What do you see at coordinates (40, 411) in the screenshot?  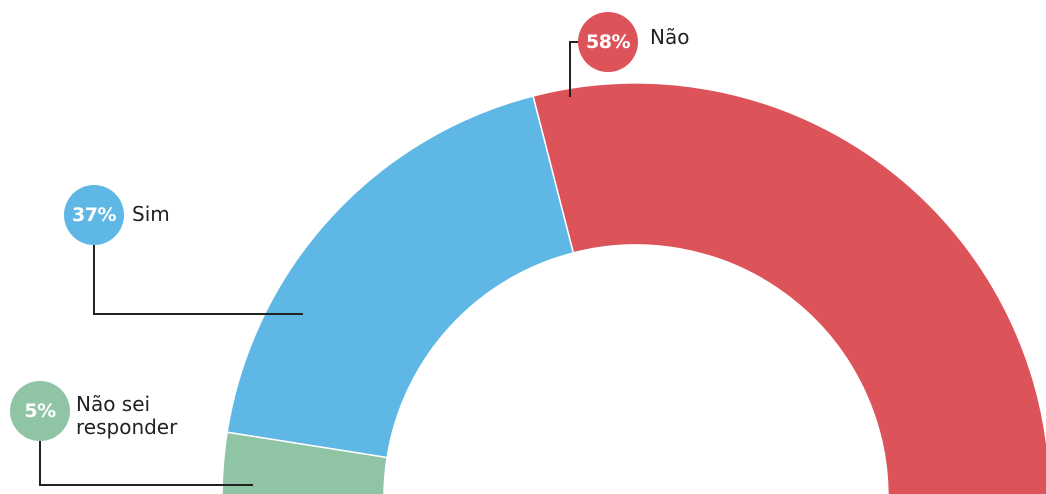 I see `value-label: 5%` at bounding box center [40, 411].